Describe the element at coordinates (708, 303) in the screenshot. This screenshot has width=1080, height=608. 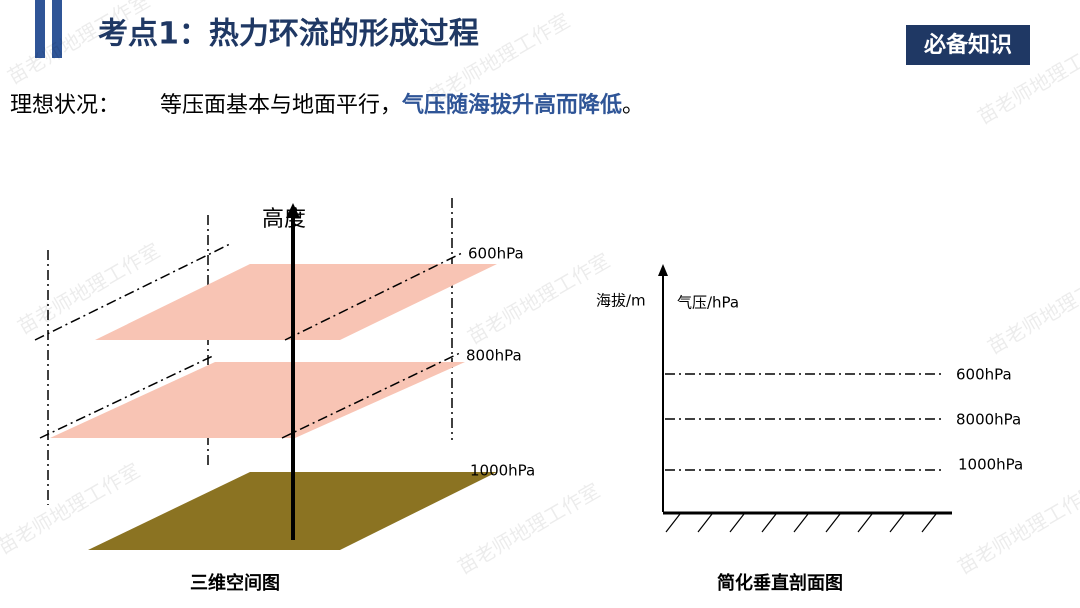
I see `p-label: 气压/hPa` at that location.